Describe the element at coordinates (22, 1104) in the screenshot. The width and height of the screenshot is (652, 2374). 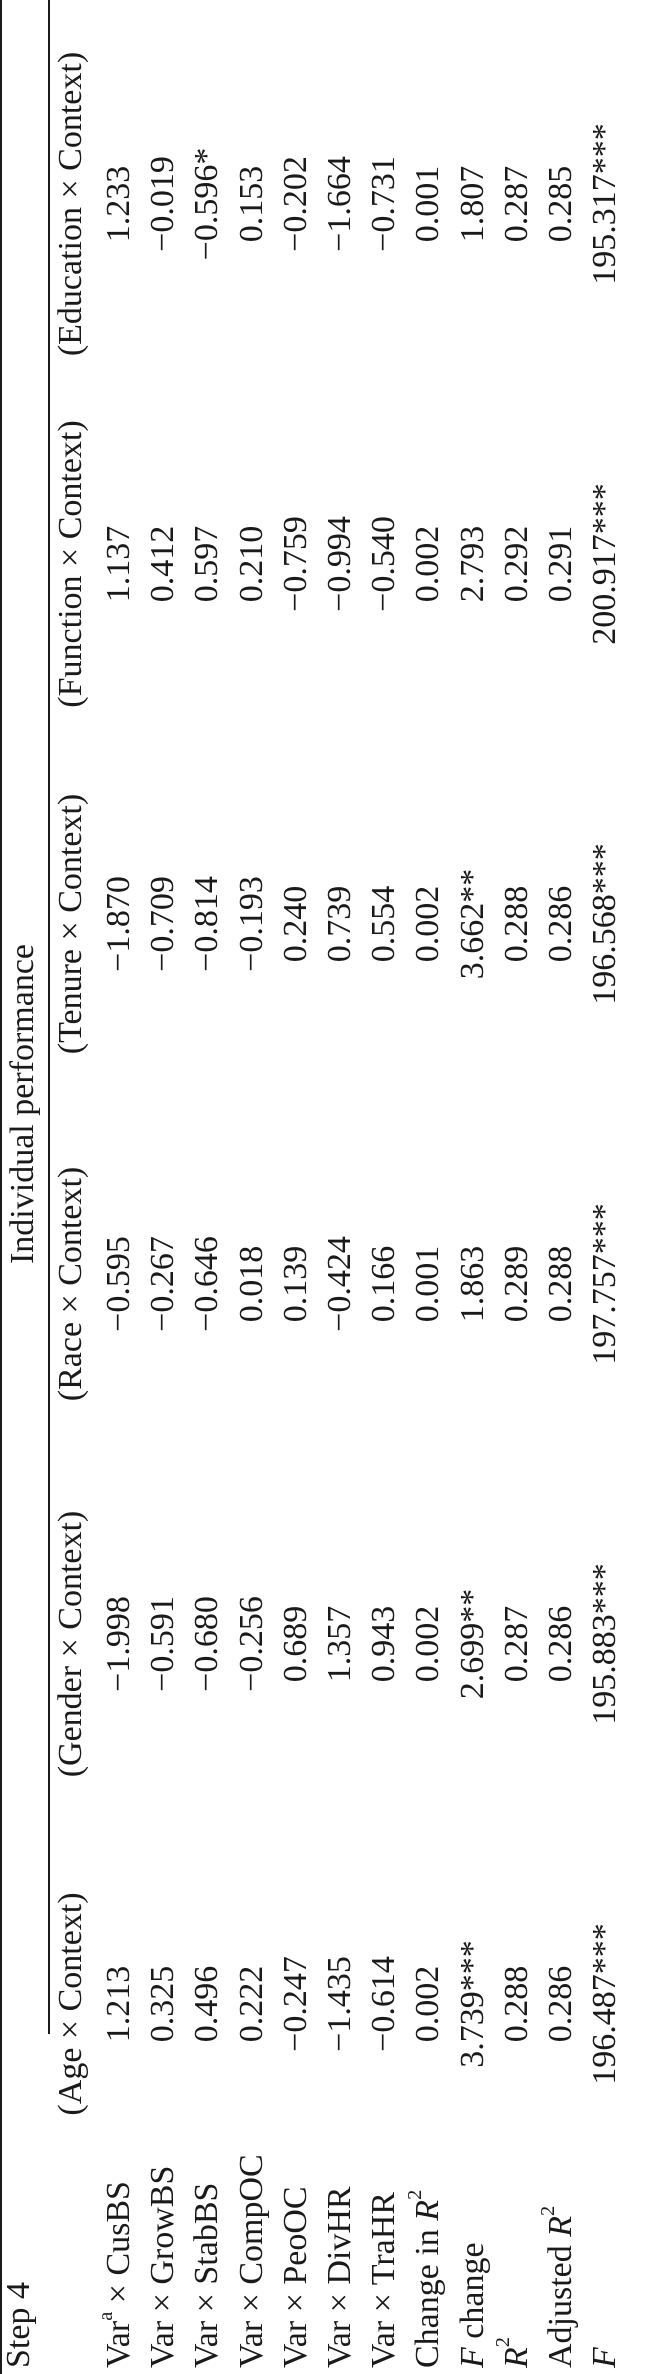
I see `group-title: Individual performance` at that location.